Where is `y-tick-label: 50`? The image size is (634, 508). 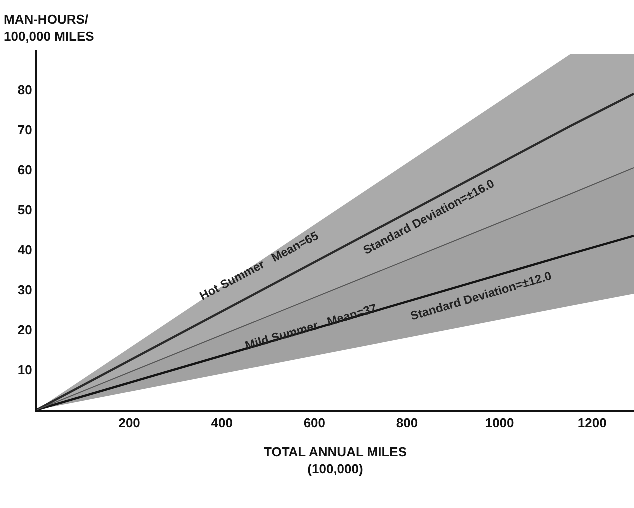
y-tick-label: 50 is located at coordinates (25, 210).